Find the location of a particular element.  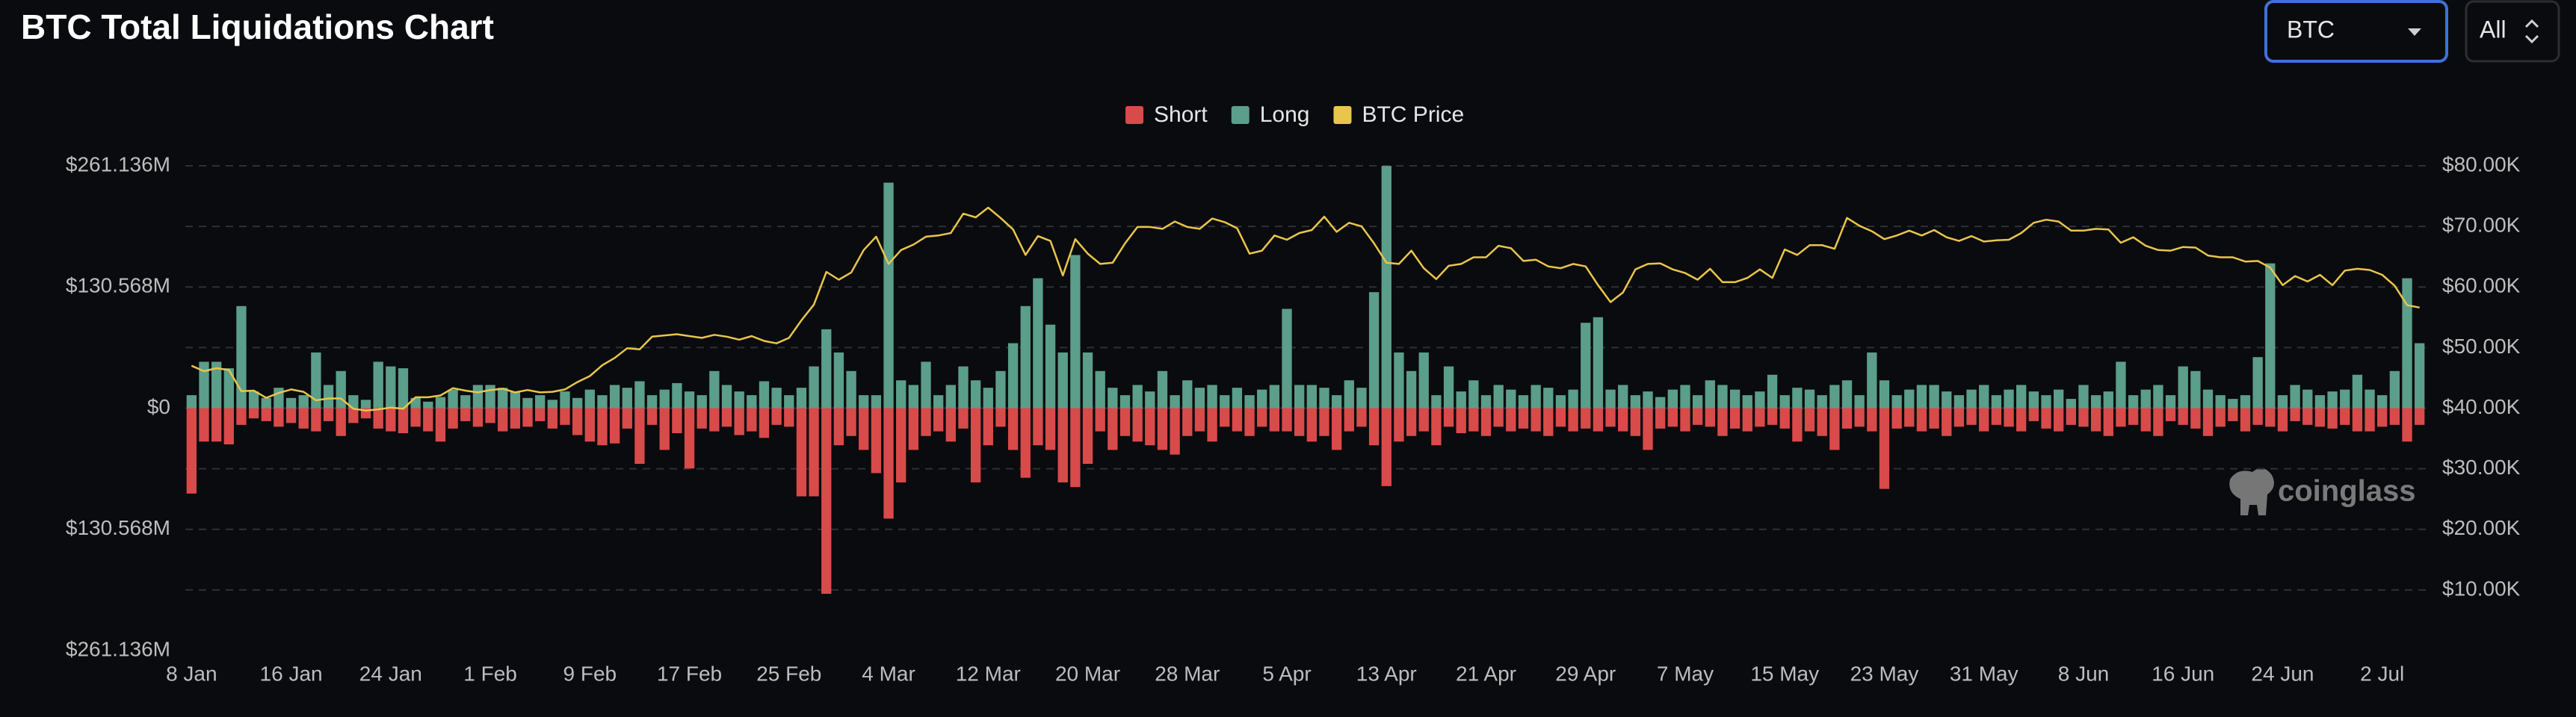

x-tick-label: 2 Jul is located at coordinates (2382, 673).